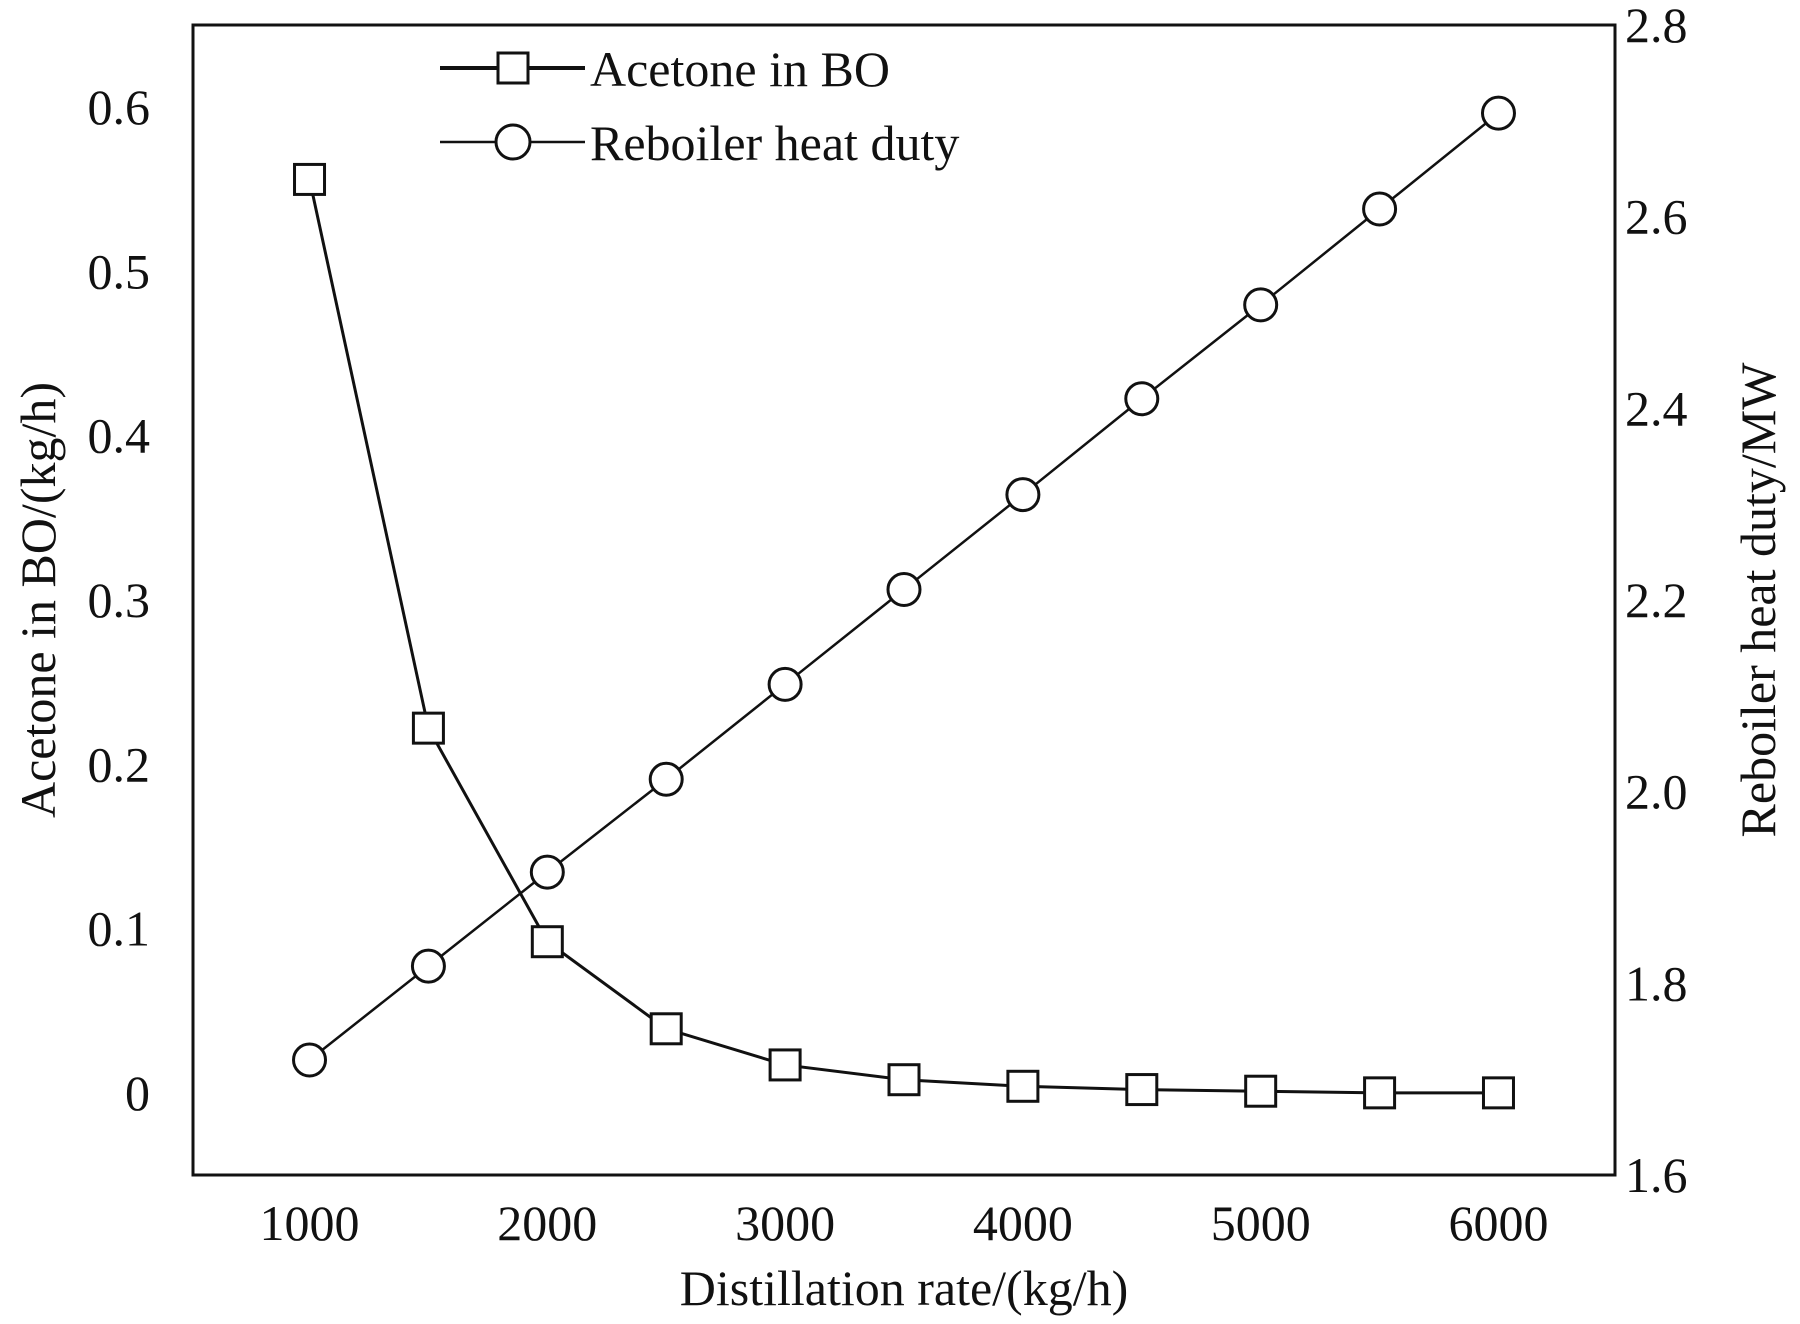  What do you see at coordinates (310, 1223) in the screenshot?
I see `x-tick-label: 1000` at bounding box center [310, 1223].